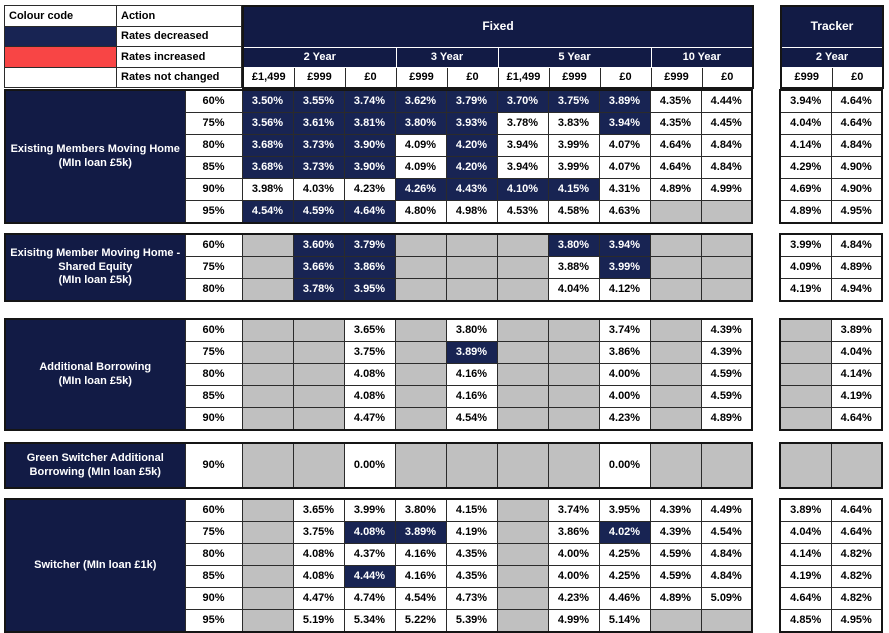 Image resolution: width=889 pixels, height=633 pixels. I want to click on rate-cell-tracker-2yr-fee0: 4.19%, so click(856, 396).